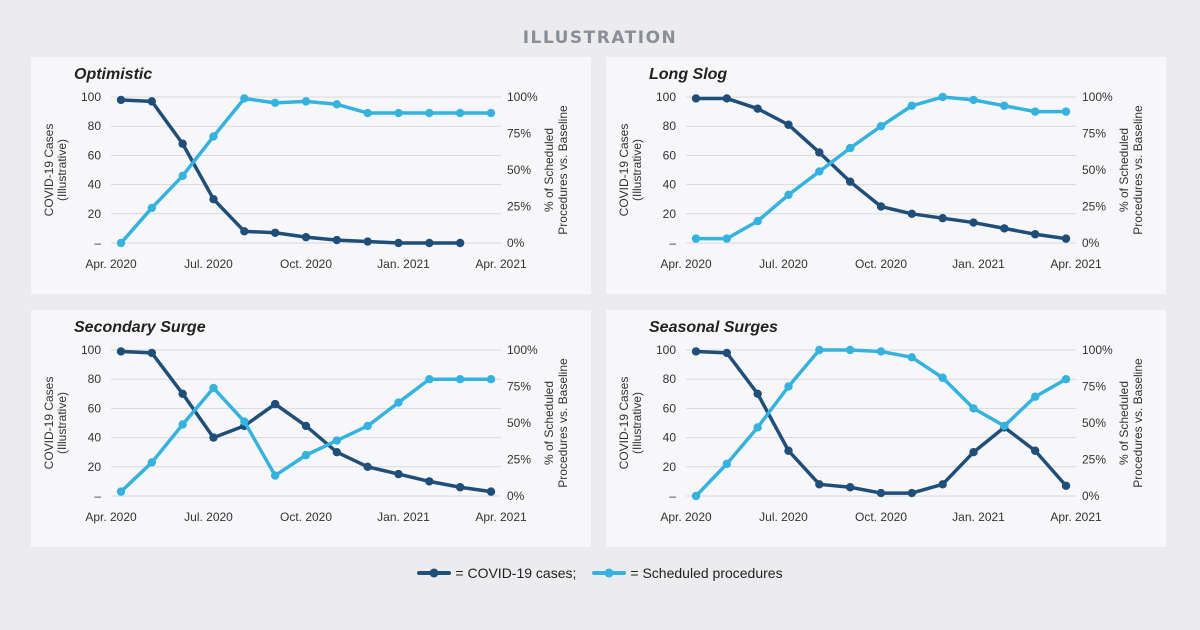  I want to click on x-tick-label: Jul. 2020, so click(783, 517).